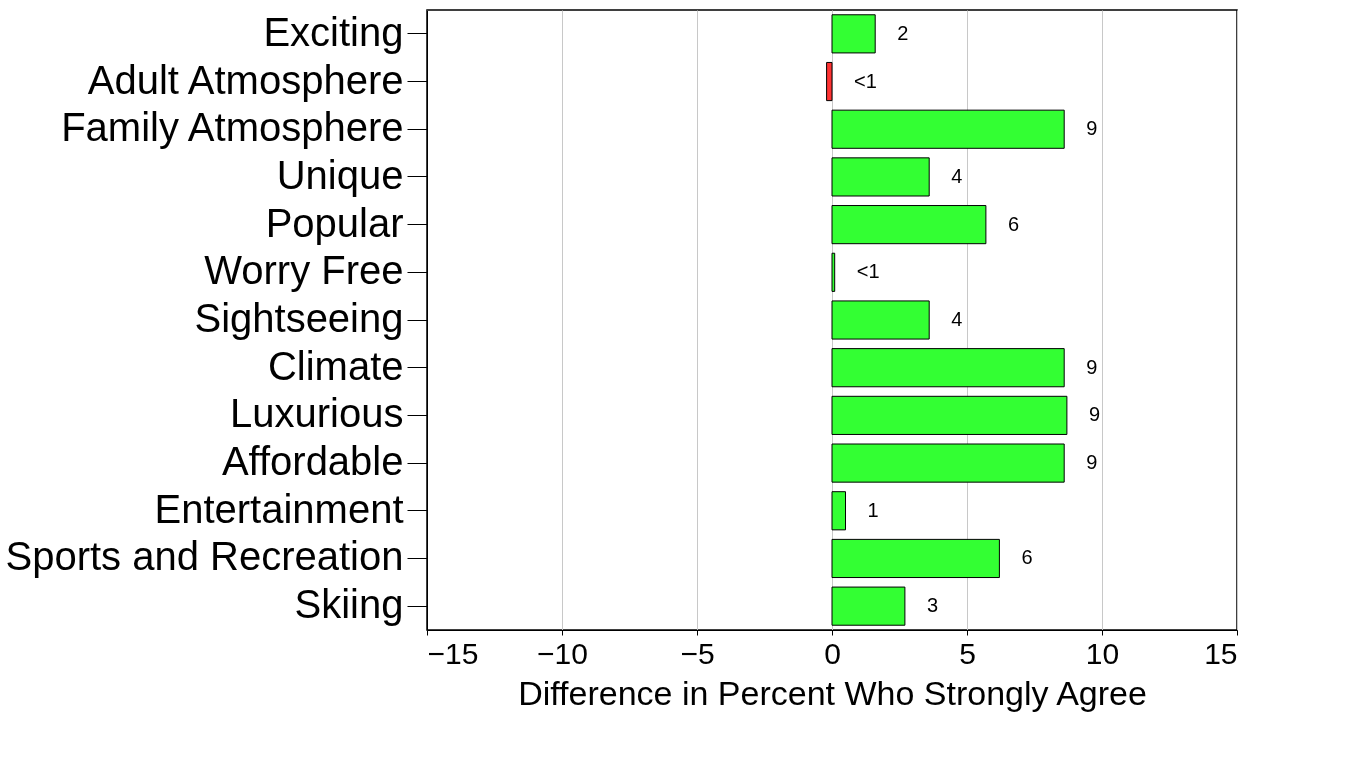  What do you see at coordinates (967, 653) in the screenshot?
I see `x-tick-label: 5` at bounding box center [967, 653].